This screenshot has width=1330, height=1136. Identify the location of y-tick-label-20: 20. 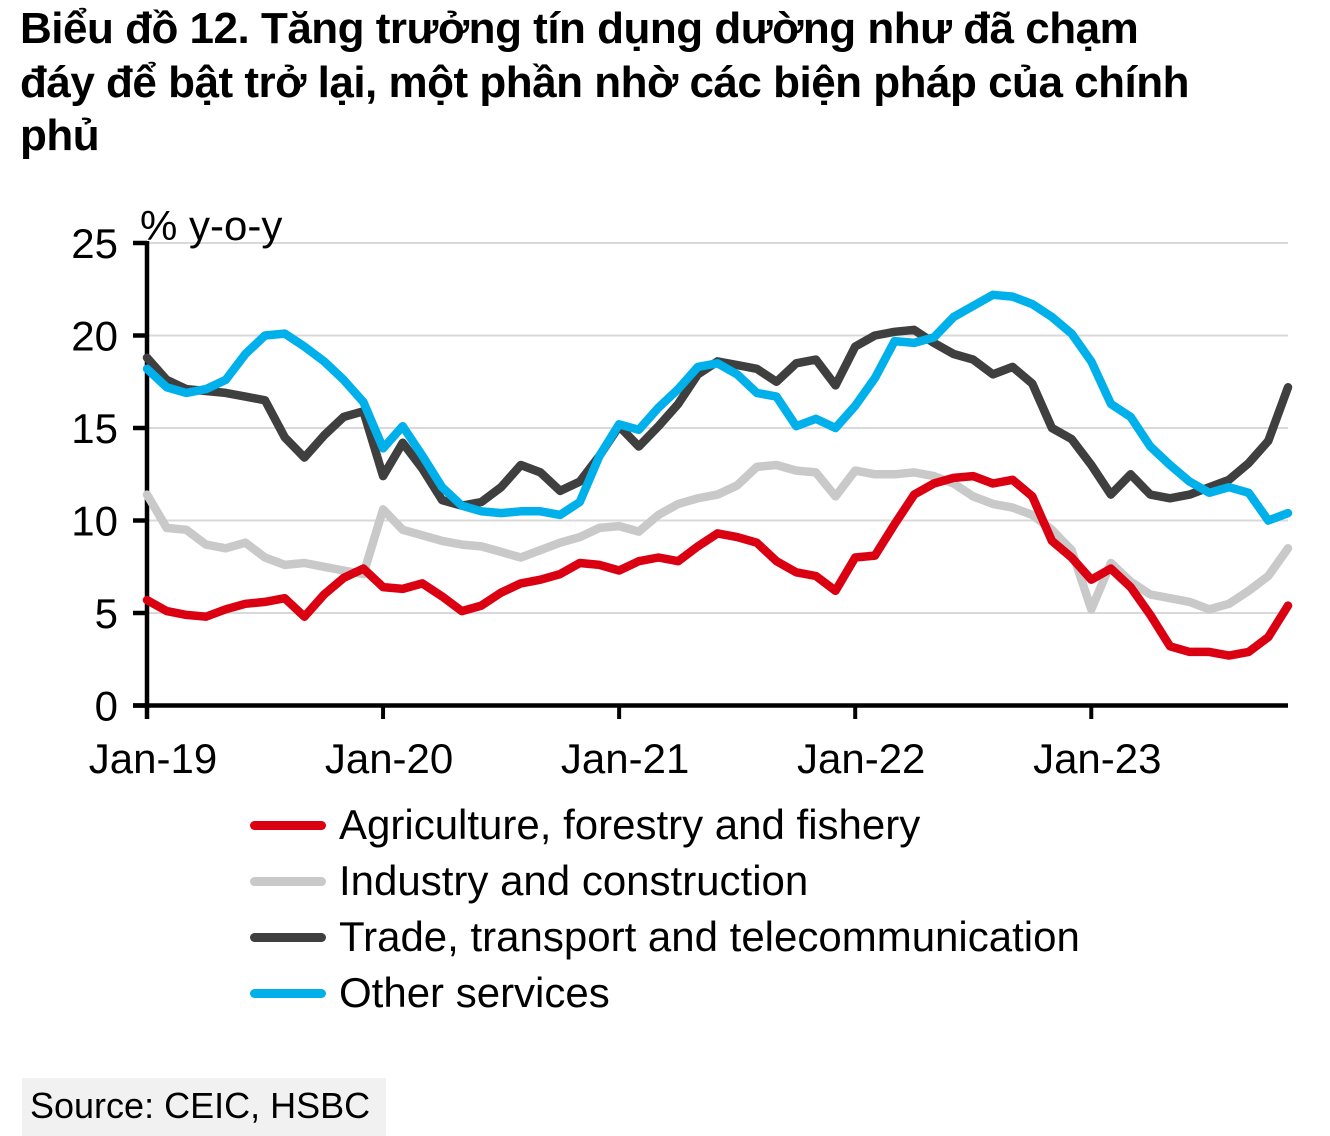
(94, 336).